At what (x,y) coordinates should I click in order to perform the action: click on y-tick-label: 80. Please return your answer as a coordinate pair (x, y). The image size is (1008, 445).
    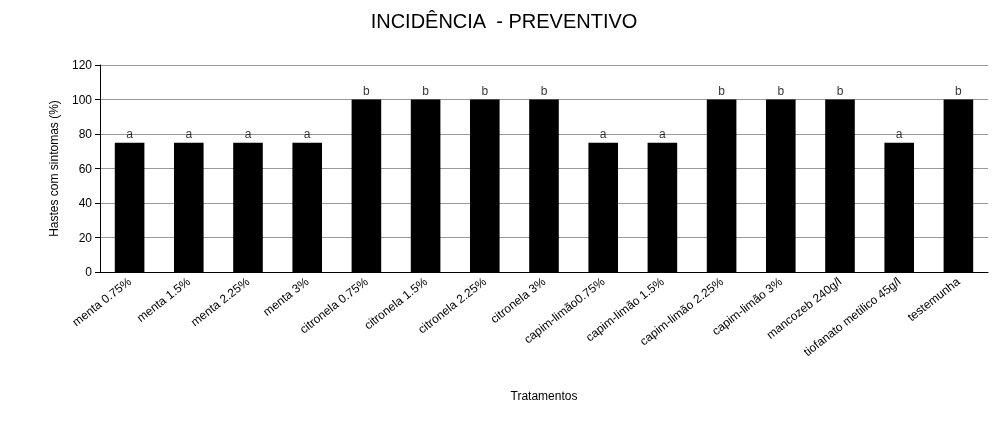
    Looking at the image, I should click on (85, 134).